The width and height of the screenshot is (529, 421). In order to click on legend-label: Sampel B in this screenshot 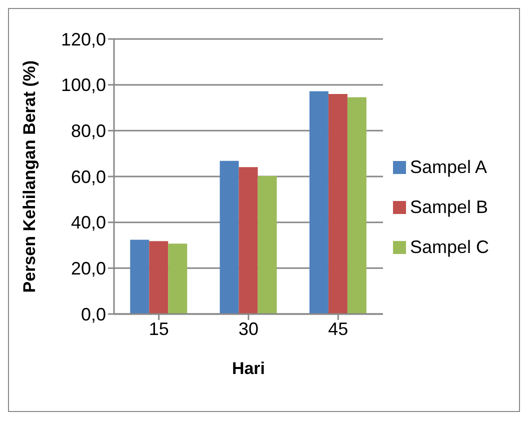, I will do `click(449, 206)`.